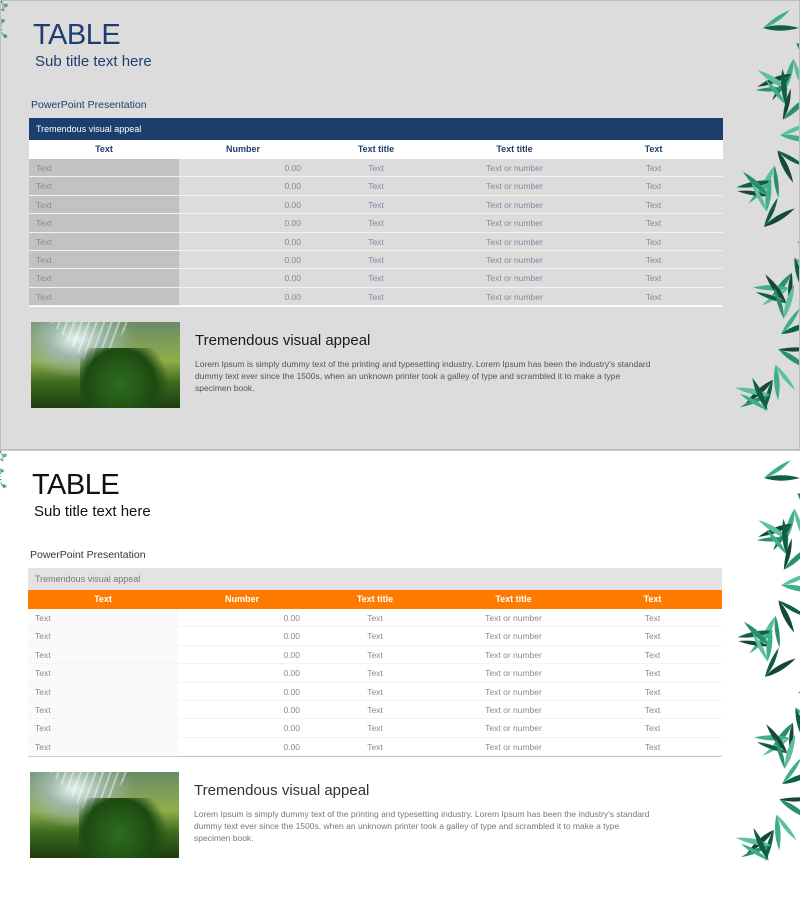 This screenshot has height=900, width=800. Describe the element at coordinates (88, 555) in the screenshot. I see `section-label: PowerPoint Presentation` at that location.